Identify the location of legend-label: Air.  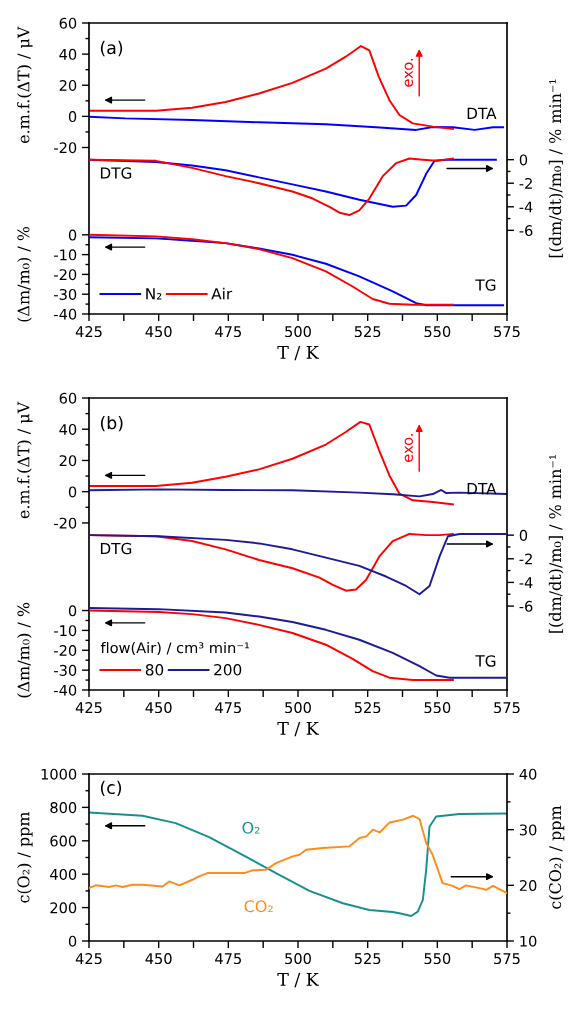
(222, 293).